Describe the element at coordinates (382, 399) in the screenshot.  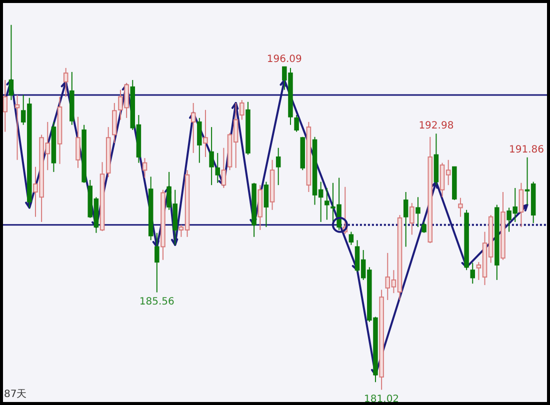
I see `text: 181.02` at that location.